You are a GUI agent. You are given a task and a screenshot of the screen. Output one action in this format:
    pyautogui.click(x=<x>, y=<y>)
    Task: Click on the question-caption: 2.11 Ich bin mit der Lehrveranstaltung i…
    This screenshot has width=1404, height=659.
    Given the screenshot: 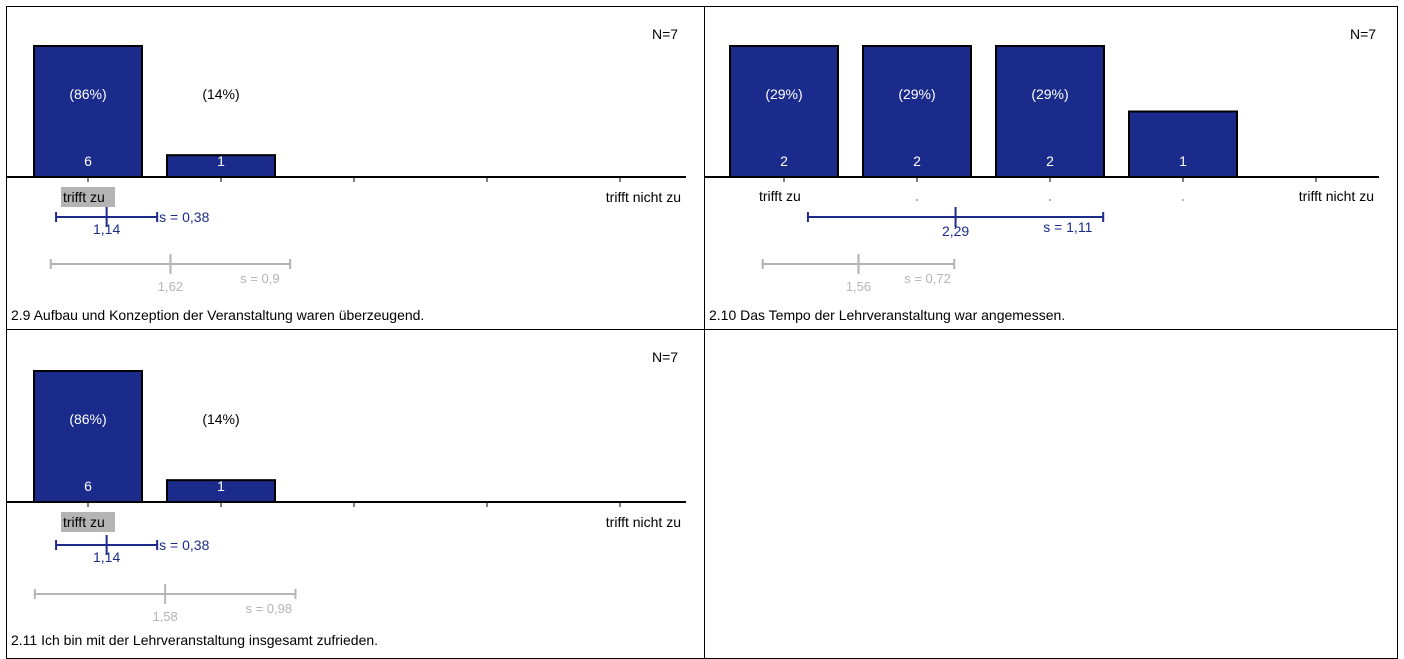 What is the action you would take?
    pyautogui.click(x=195, y=640)
    